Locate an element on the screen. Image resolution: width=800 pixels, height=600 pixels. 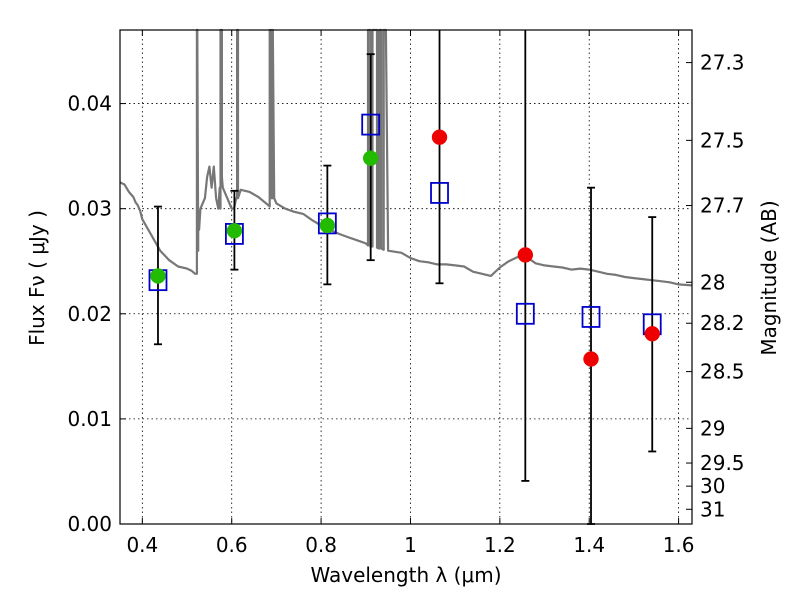
y2-tick-label: 29 is located at coordinates (712, 428).